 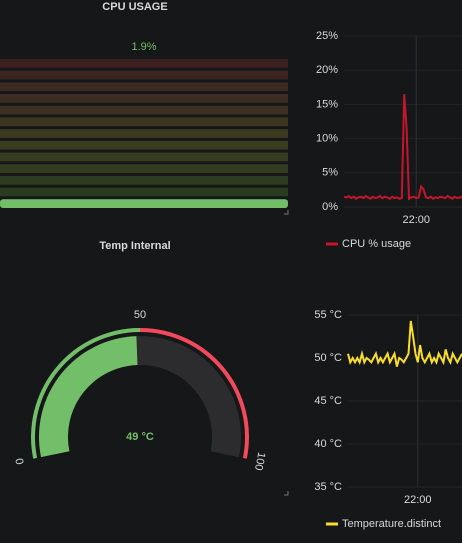 What do you see at coordinates (134, 7) in the screenshot?
I see `panel-title: CPU USAGE` at bounding box center [134, 7].